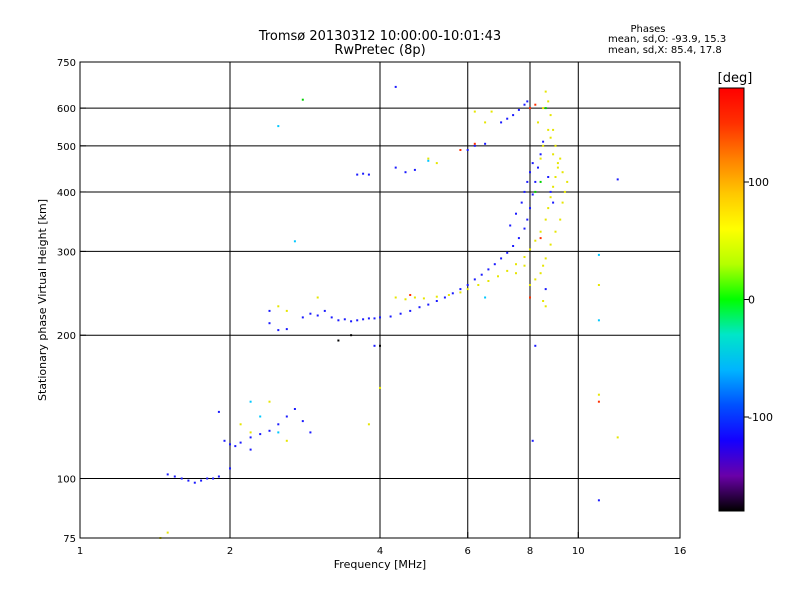 This screenshot has height=600, width=800. Describe the element at coordinates (66, 63) in the screenshot. I see `y-tick-label: 750` at that location.